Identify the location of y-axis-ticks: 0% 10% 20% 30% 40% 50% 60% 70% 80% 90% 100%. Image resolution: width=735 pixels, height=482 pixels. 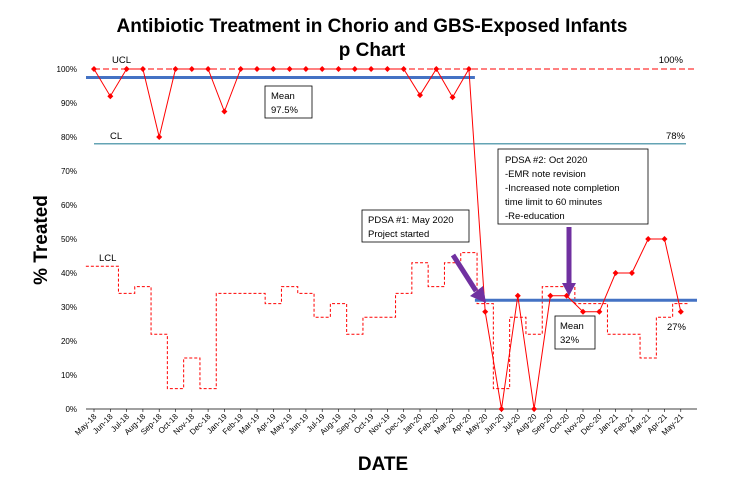
(67, 239).